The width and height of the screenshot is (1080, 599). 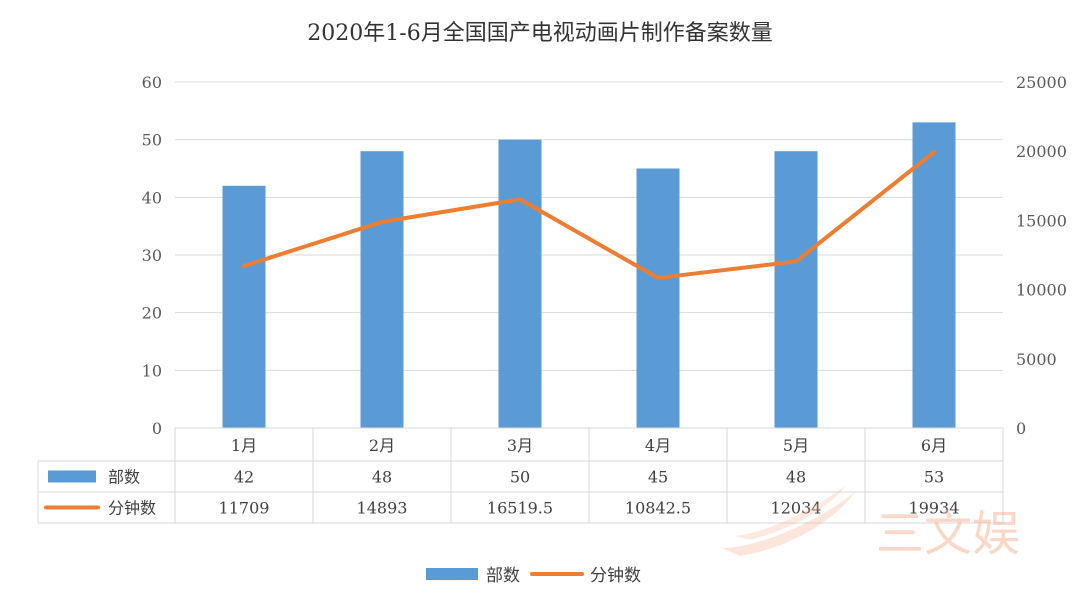 What do you see at coordinates (157, 428) in the screenshot?
I see `left-tick-label: 0` at bounding box center [157, 428].